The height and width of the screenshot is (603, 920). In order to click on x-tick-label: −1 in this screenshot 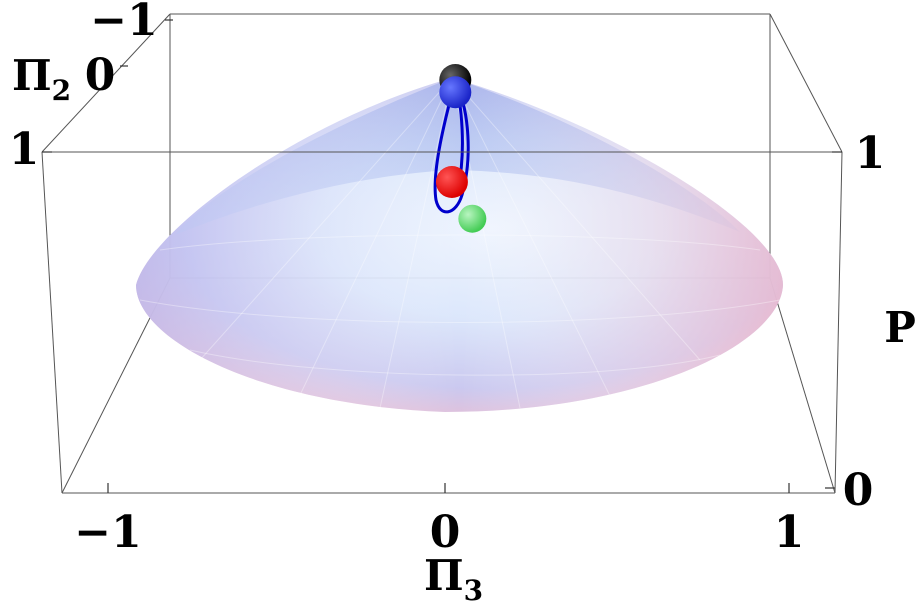, I will do `click(107, 532)`.